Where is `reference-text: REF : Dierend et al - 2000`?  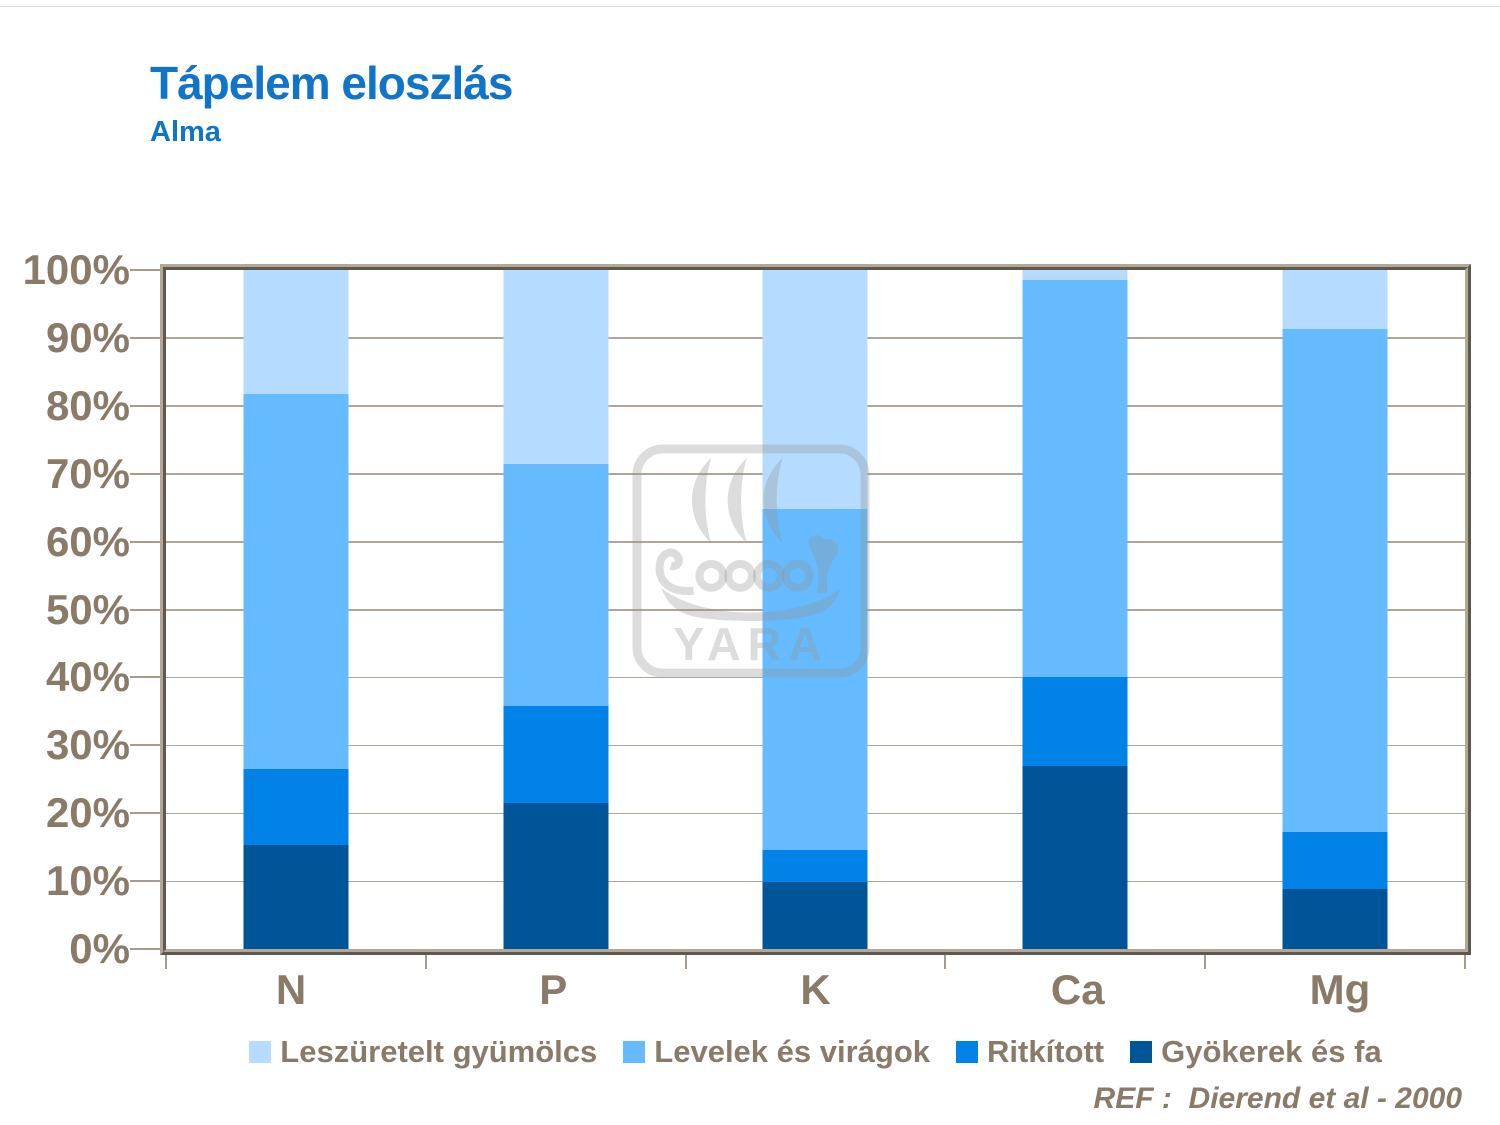 reference-text: REF : Dierend et al - 2000 is located at coordinates (1277, 1098).